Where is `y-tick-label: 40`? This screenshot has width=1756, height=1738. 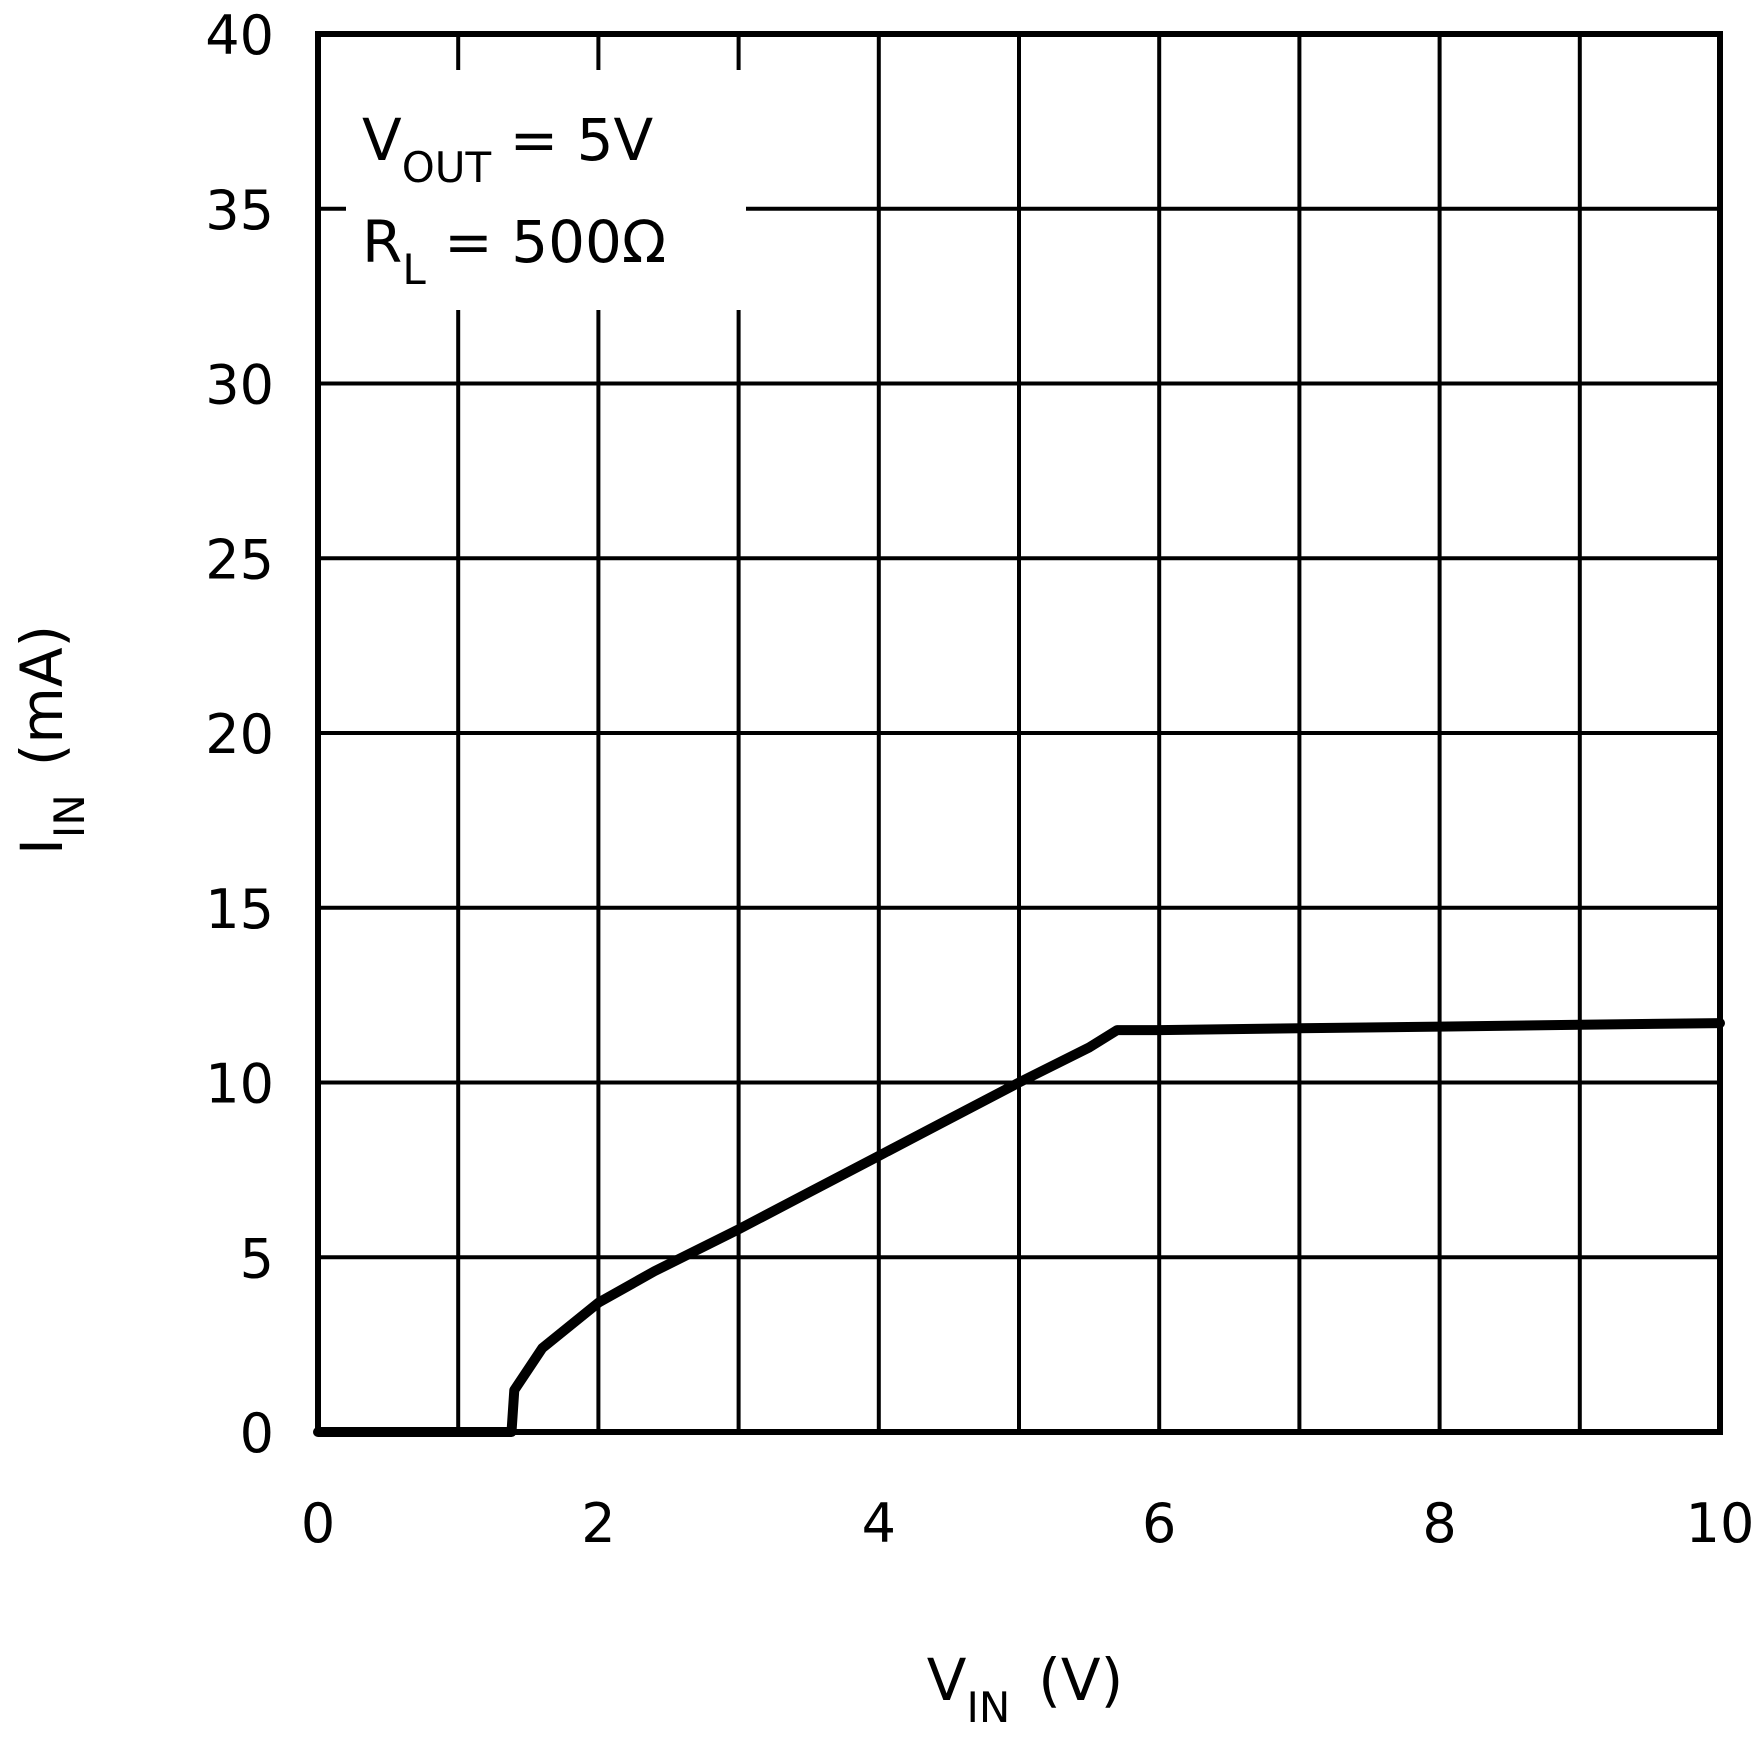
y-tick-label: 40 is located at coordinates (239, 35).